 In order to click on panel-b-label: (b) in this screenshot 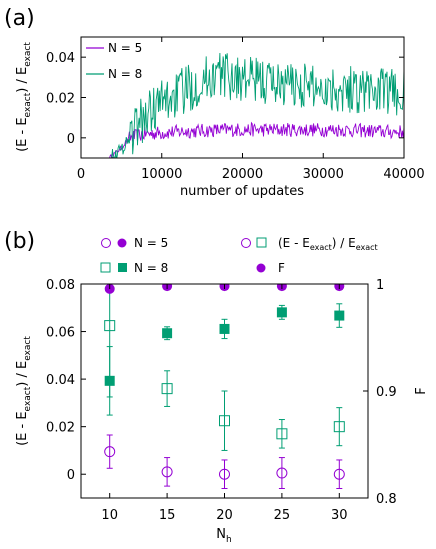, I will do `click(19, 241)`.